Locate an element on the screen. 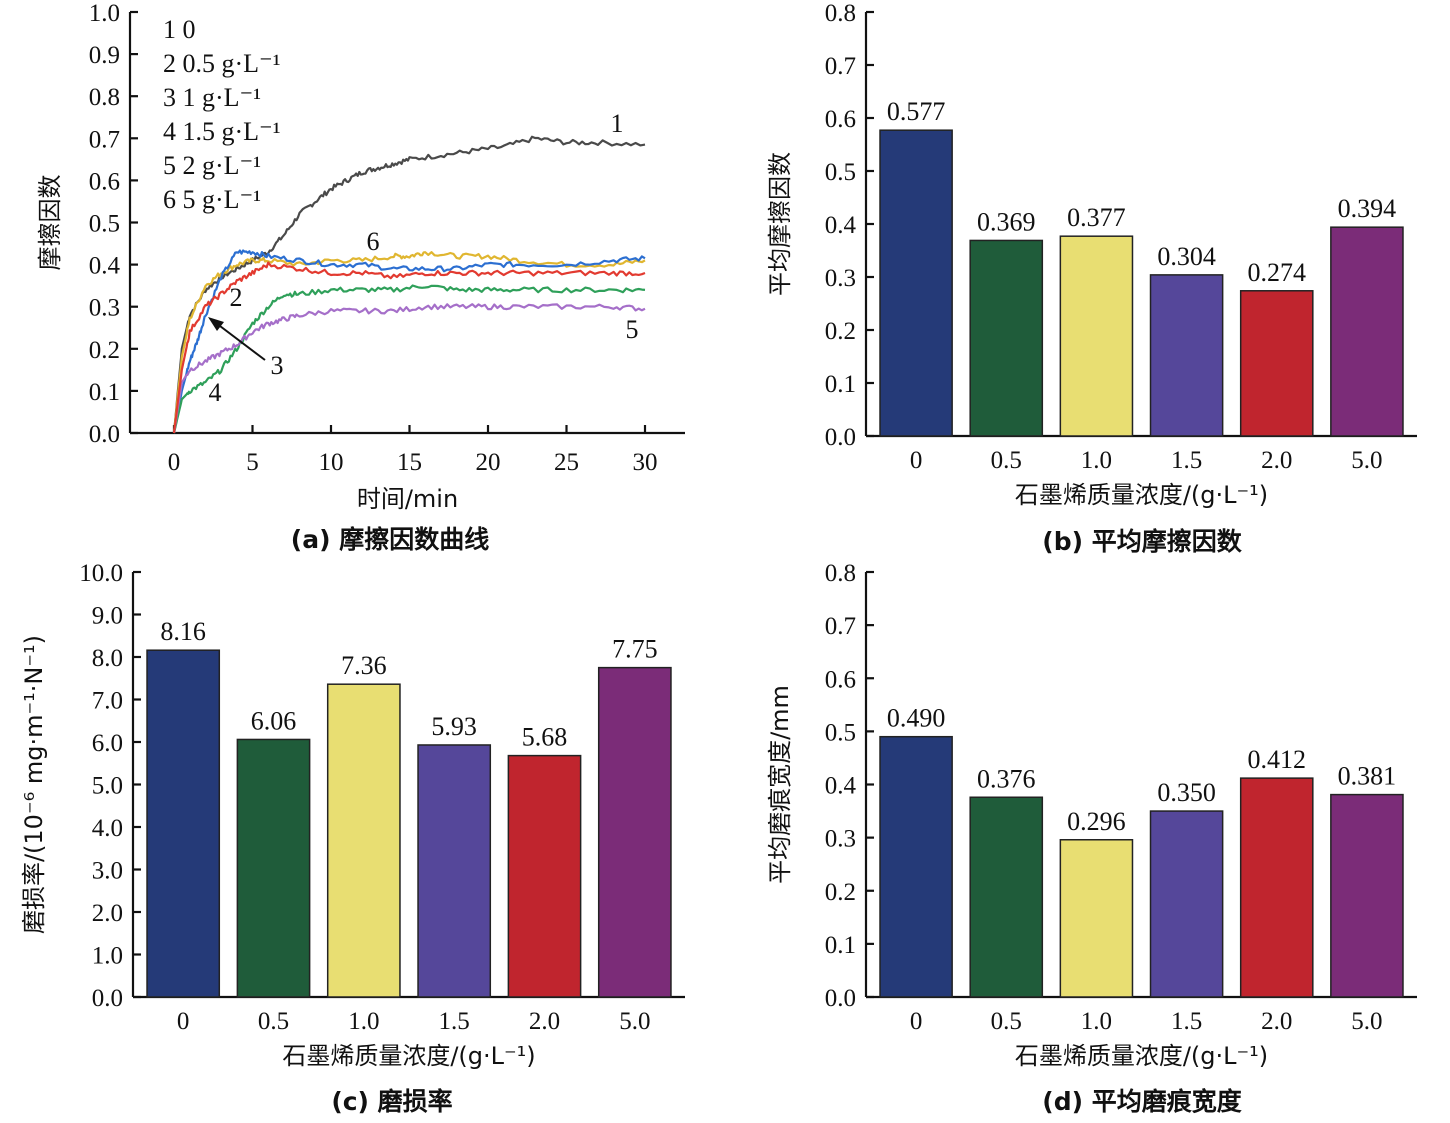 The width and height of the screenshot is (1450, 1123). legend-entry: 2 0.5 g·L⁻¹ is located at coordinates (222, 63).